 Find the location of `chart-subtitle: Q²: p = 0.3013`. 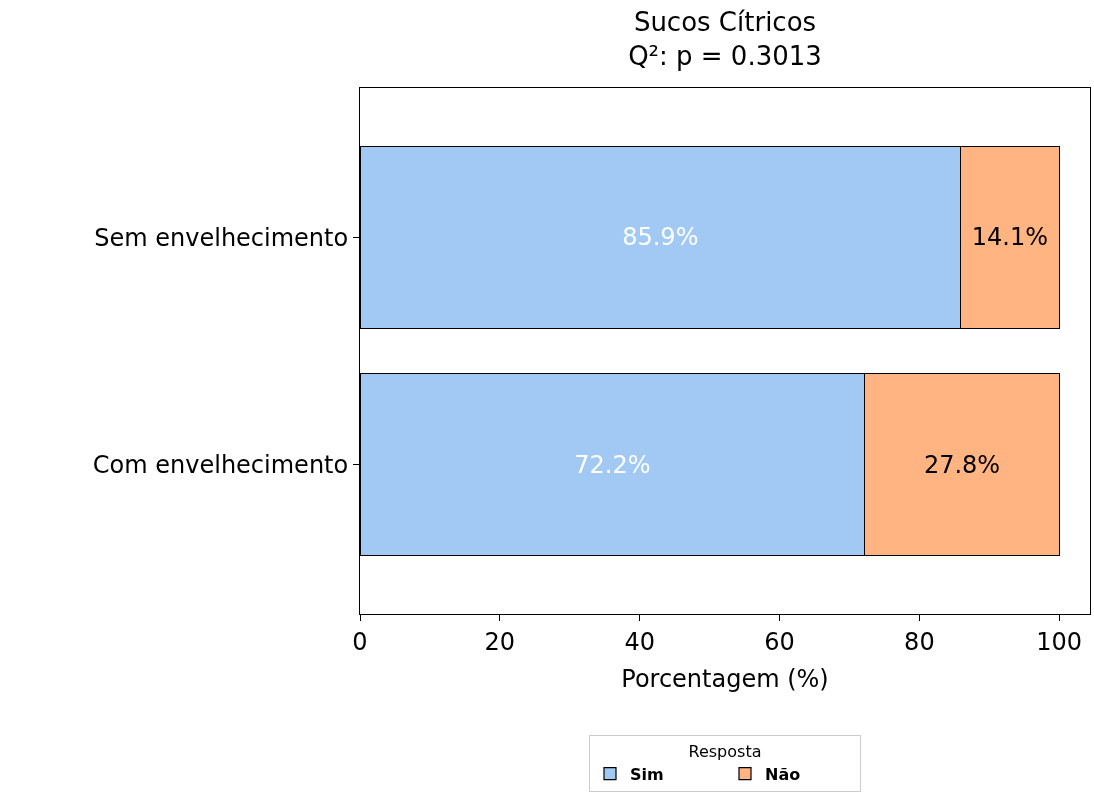

chart-subtitle: Q²: p = 0.3013 is located at coordinates (725, 56).